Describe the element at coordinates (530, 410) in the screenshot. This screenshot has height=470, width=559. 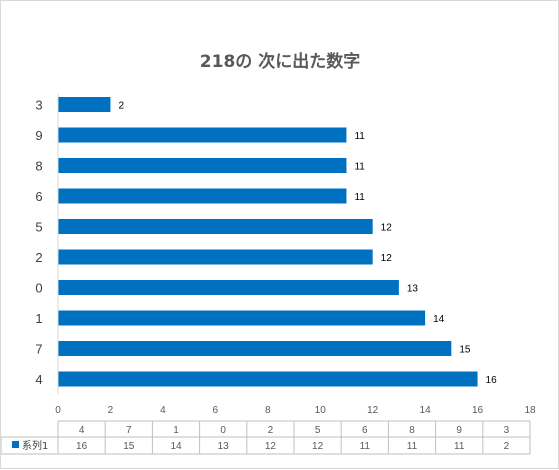
I see `x-tick-label: 18` at that location.